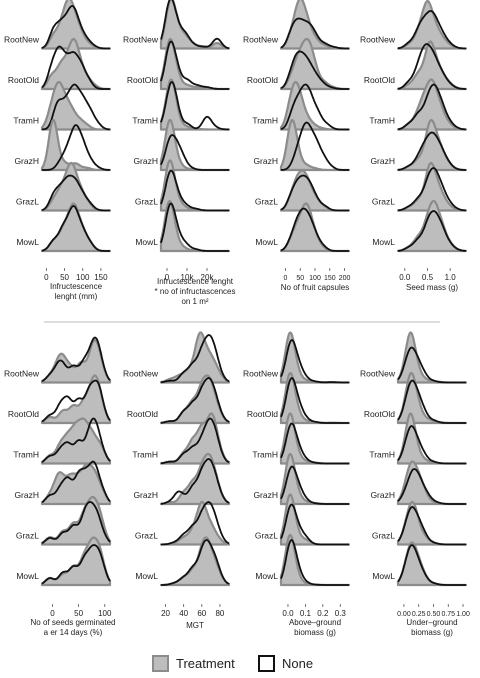 The height and width of the screenshot is (678, 480). What do you see at coordinates (208, 277) in the screenshot?
I see `x-tick-label: 20k` at bounding box center [208, 277].